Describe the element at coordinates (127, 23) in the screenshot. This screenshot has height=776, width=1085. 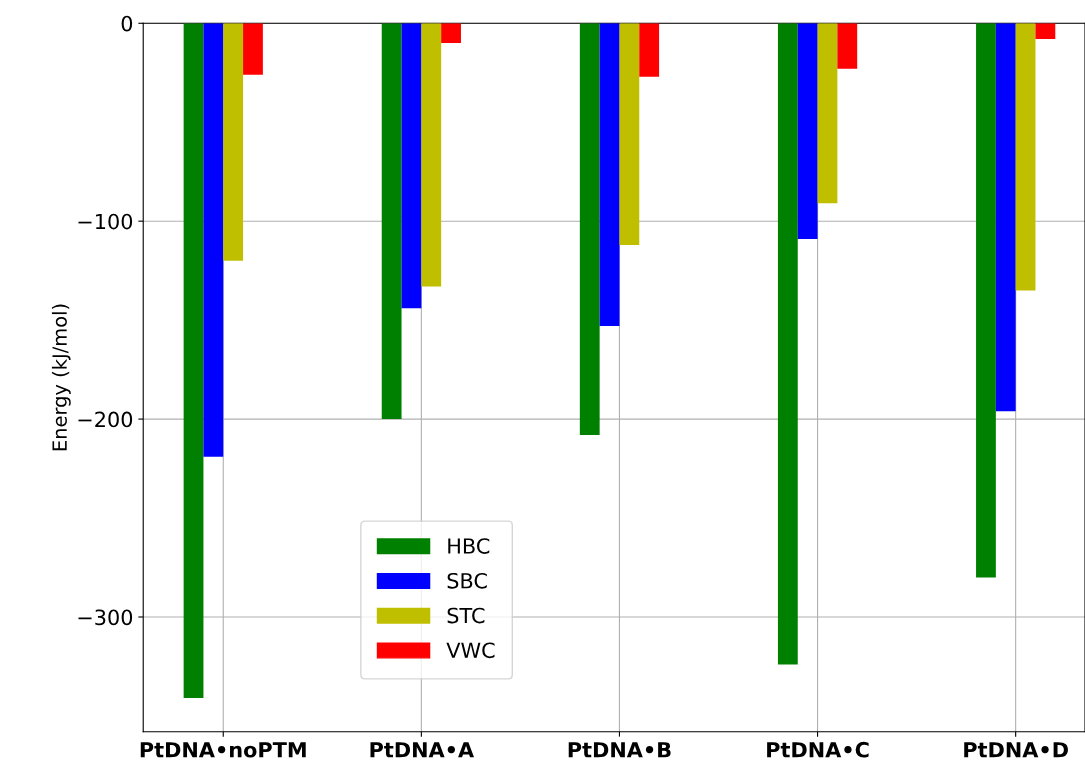
I see `y-tick-label: 0` at that location.